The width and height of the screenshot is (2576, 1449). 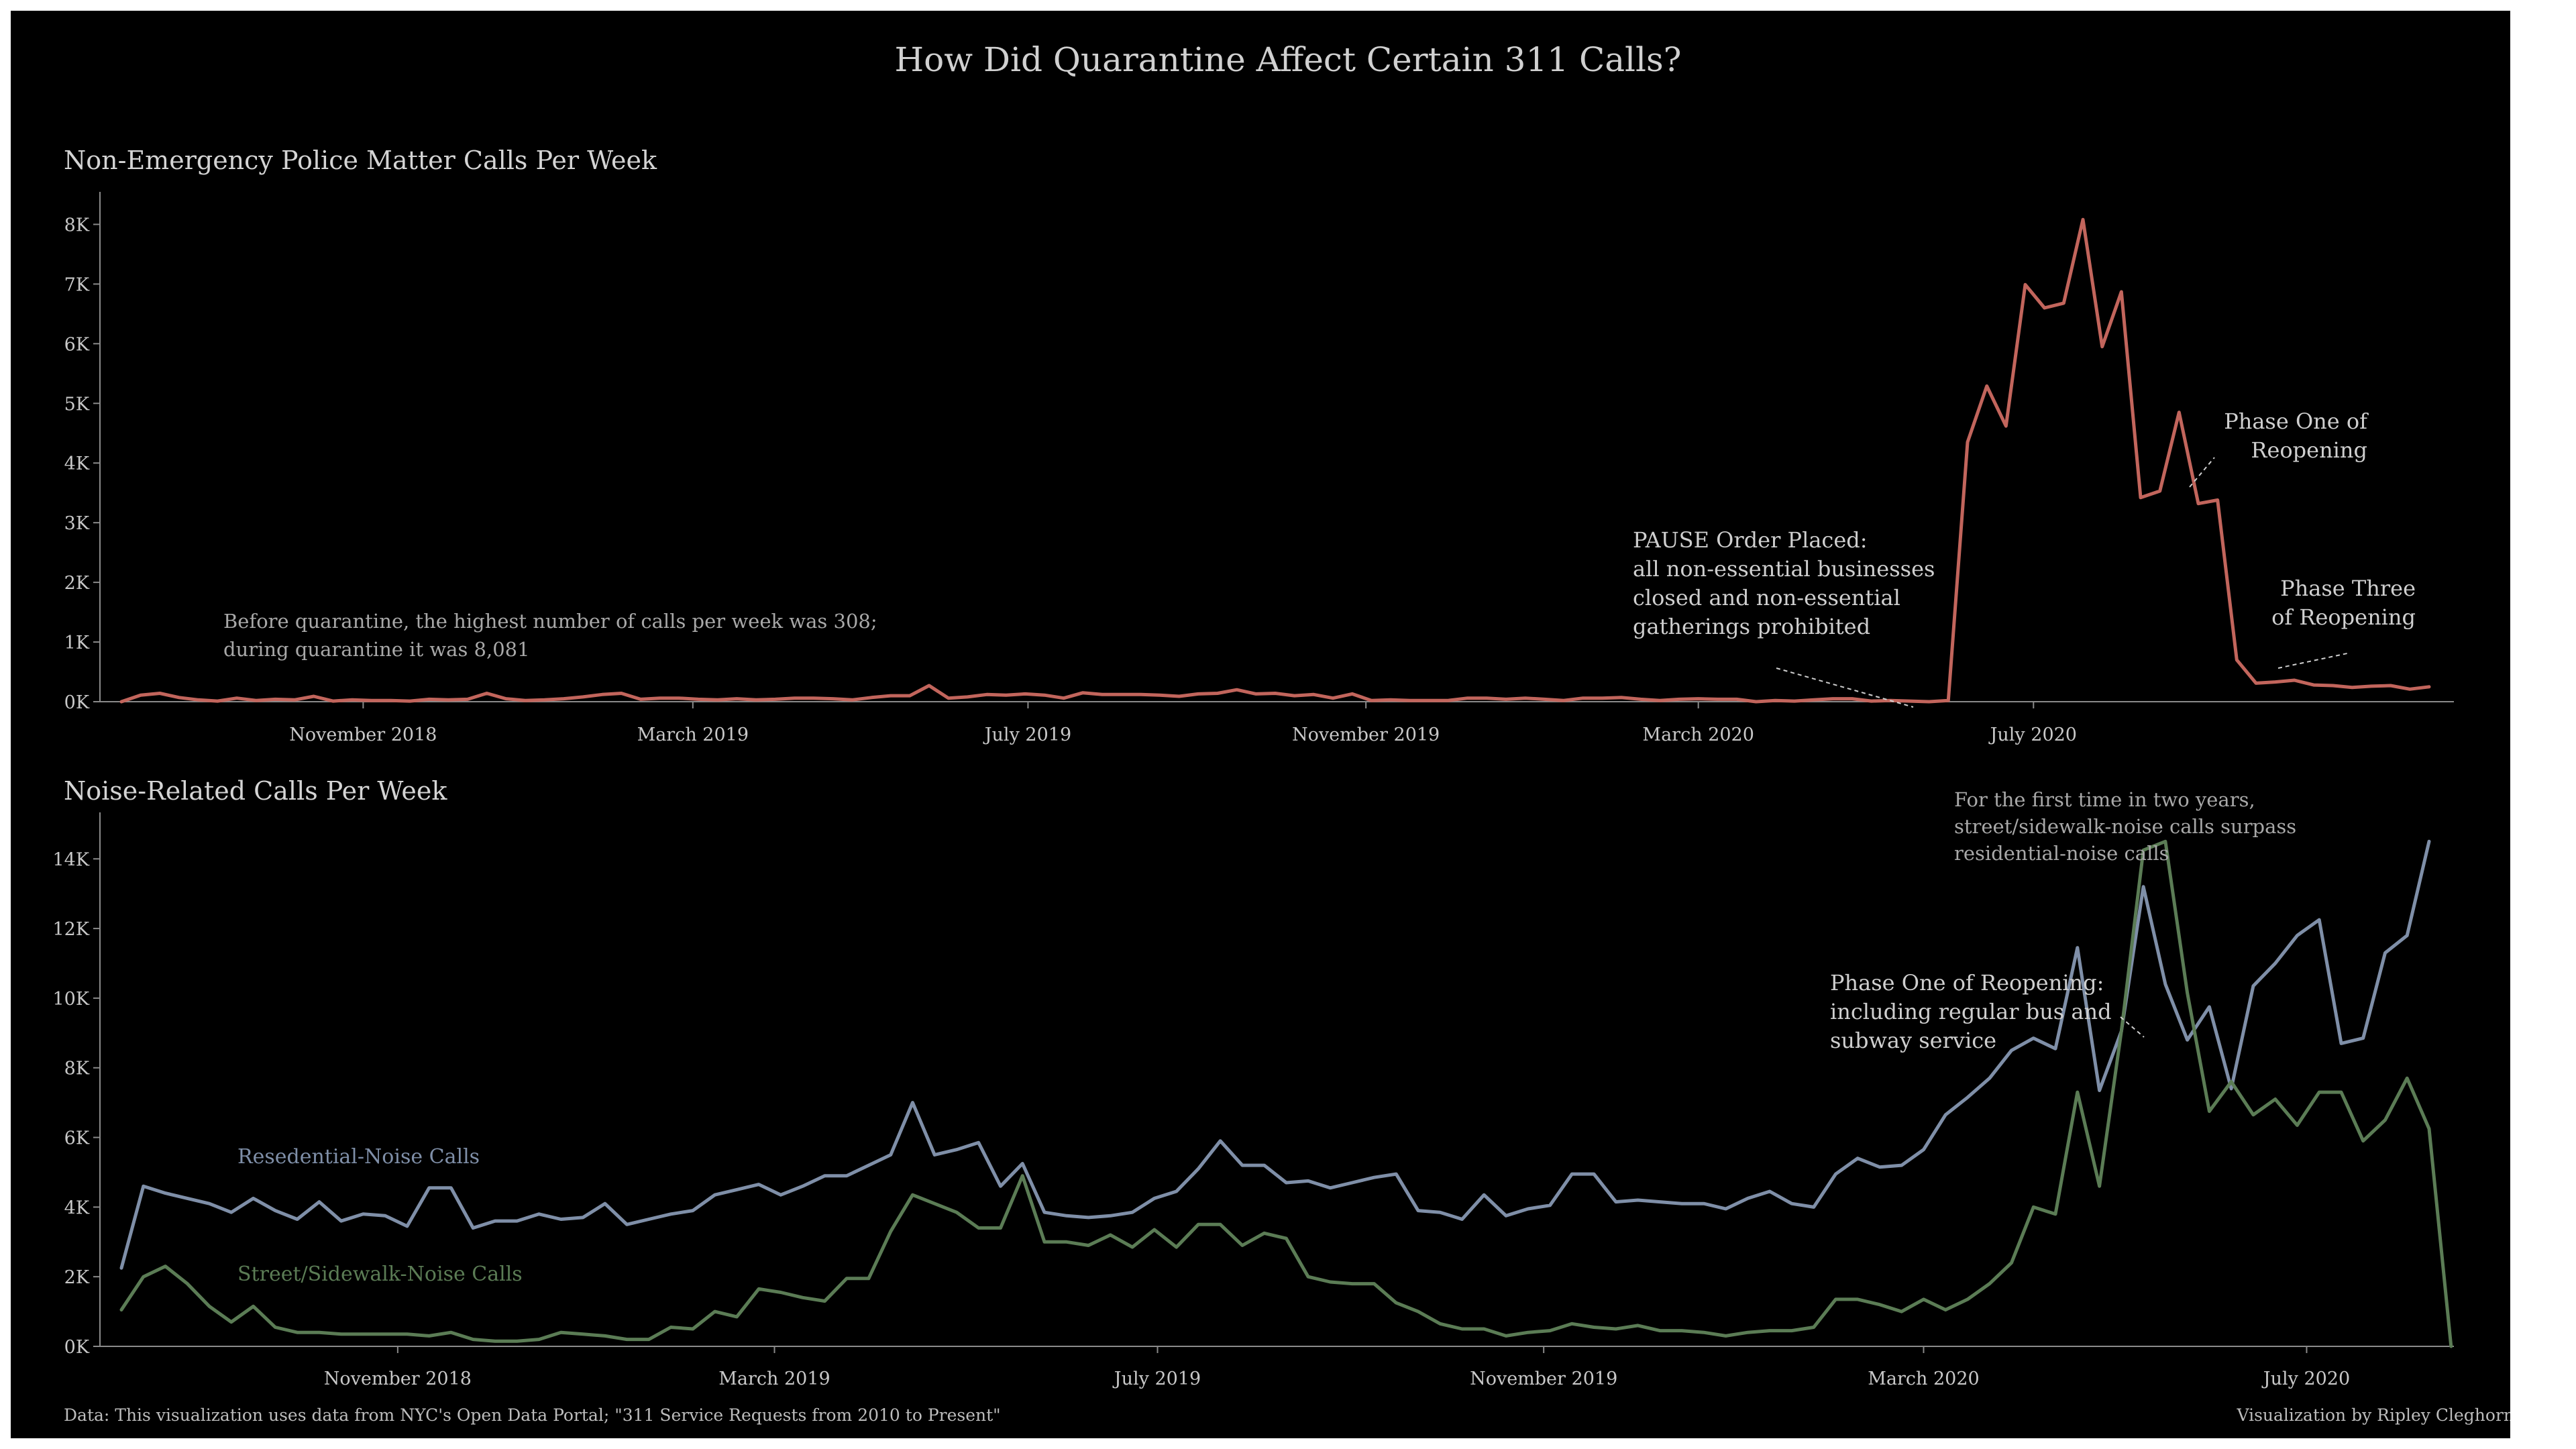 I want to click on series-label: Resedential-Noise Calls, so click(x=358, y=1157).